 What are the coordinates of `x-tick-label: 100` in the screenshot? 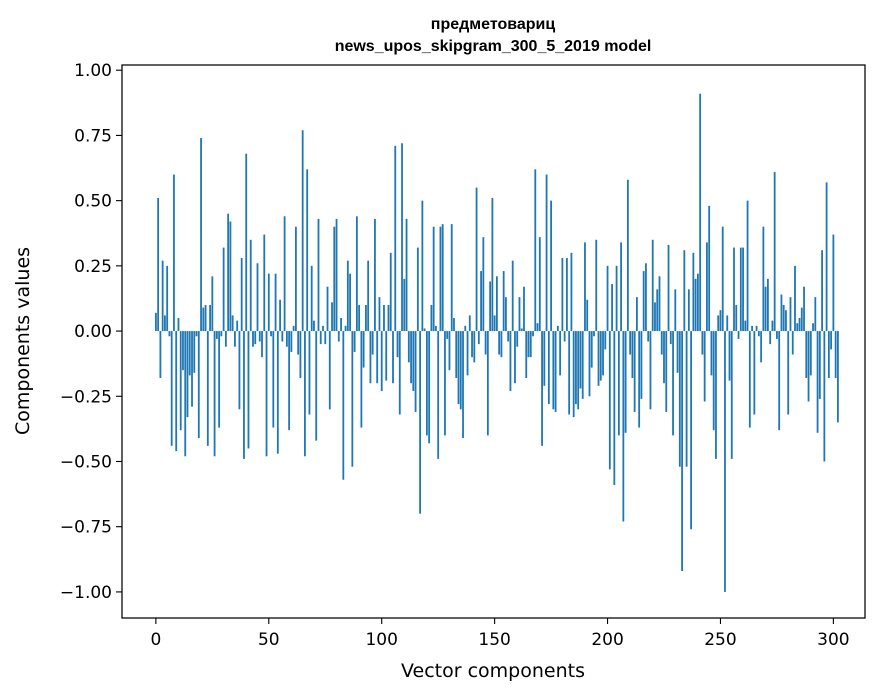 It's located at (381, 640).